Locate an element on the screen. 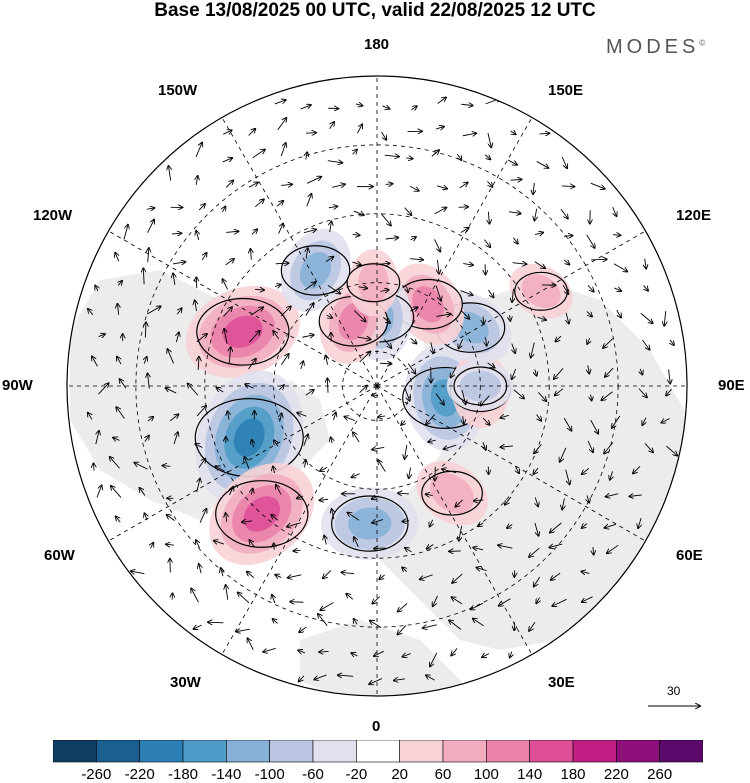 Image resolution: width=750 pixels, height=783 pixels. lon-label-90w: 90W is located at coordinates (17, 385).